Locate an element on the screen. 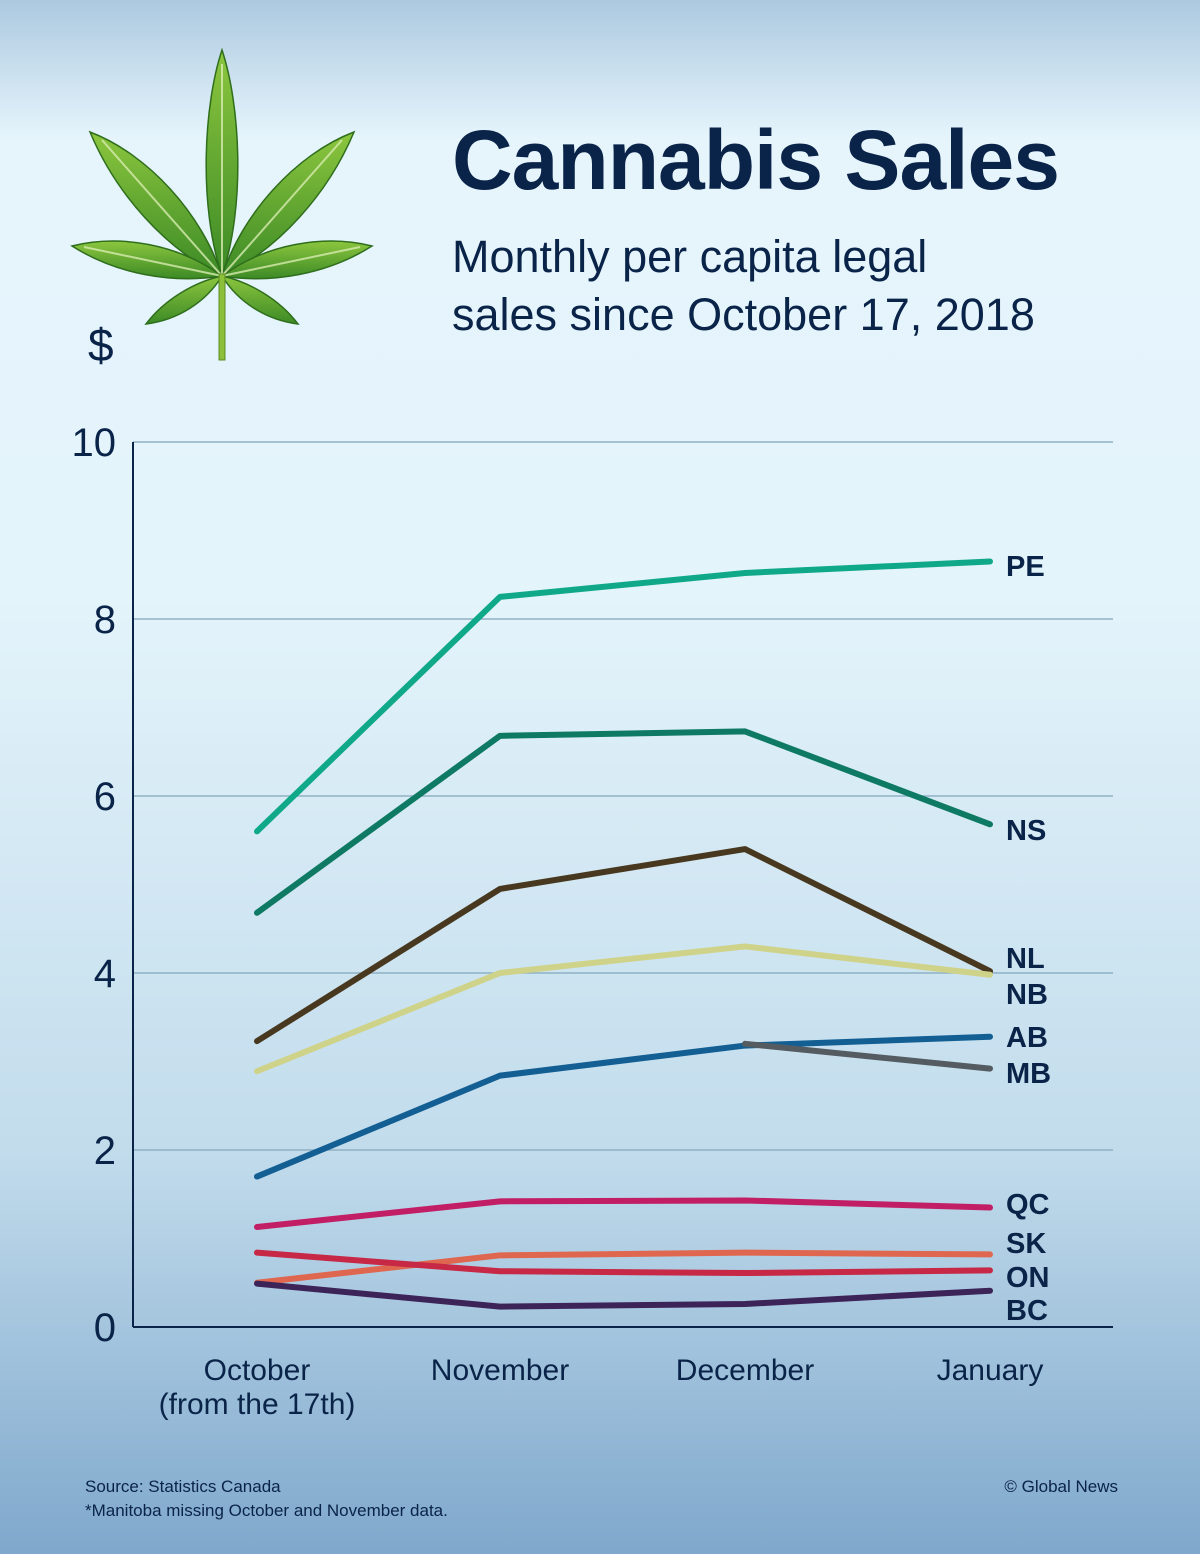 This screenshot has height=1554, width=1200. subtitle-line-1: Monthly per capita legal is located at coordinates (690, 256).